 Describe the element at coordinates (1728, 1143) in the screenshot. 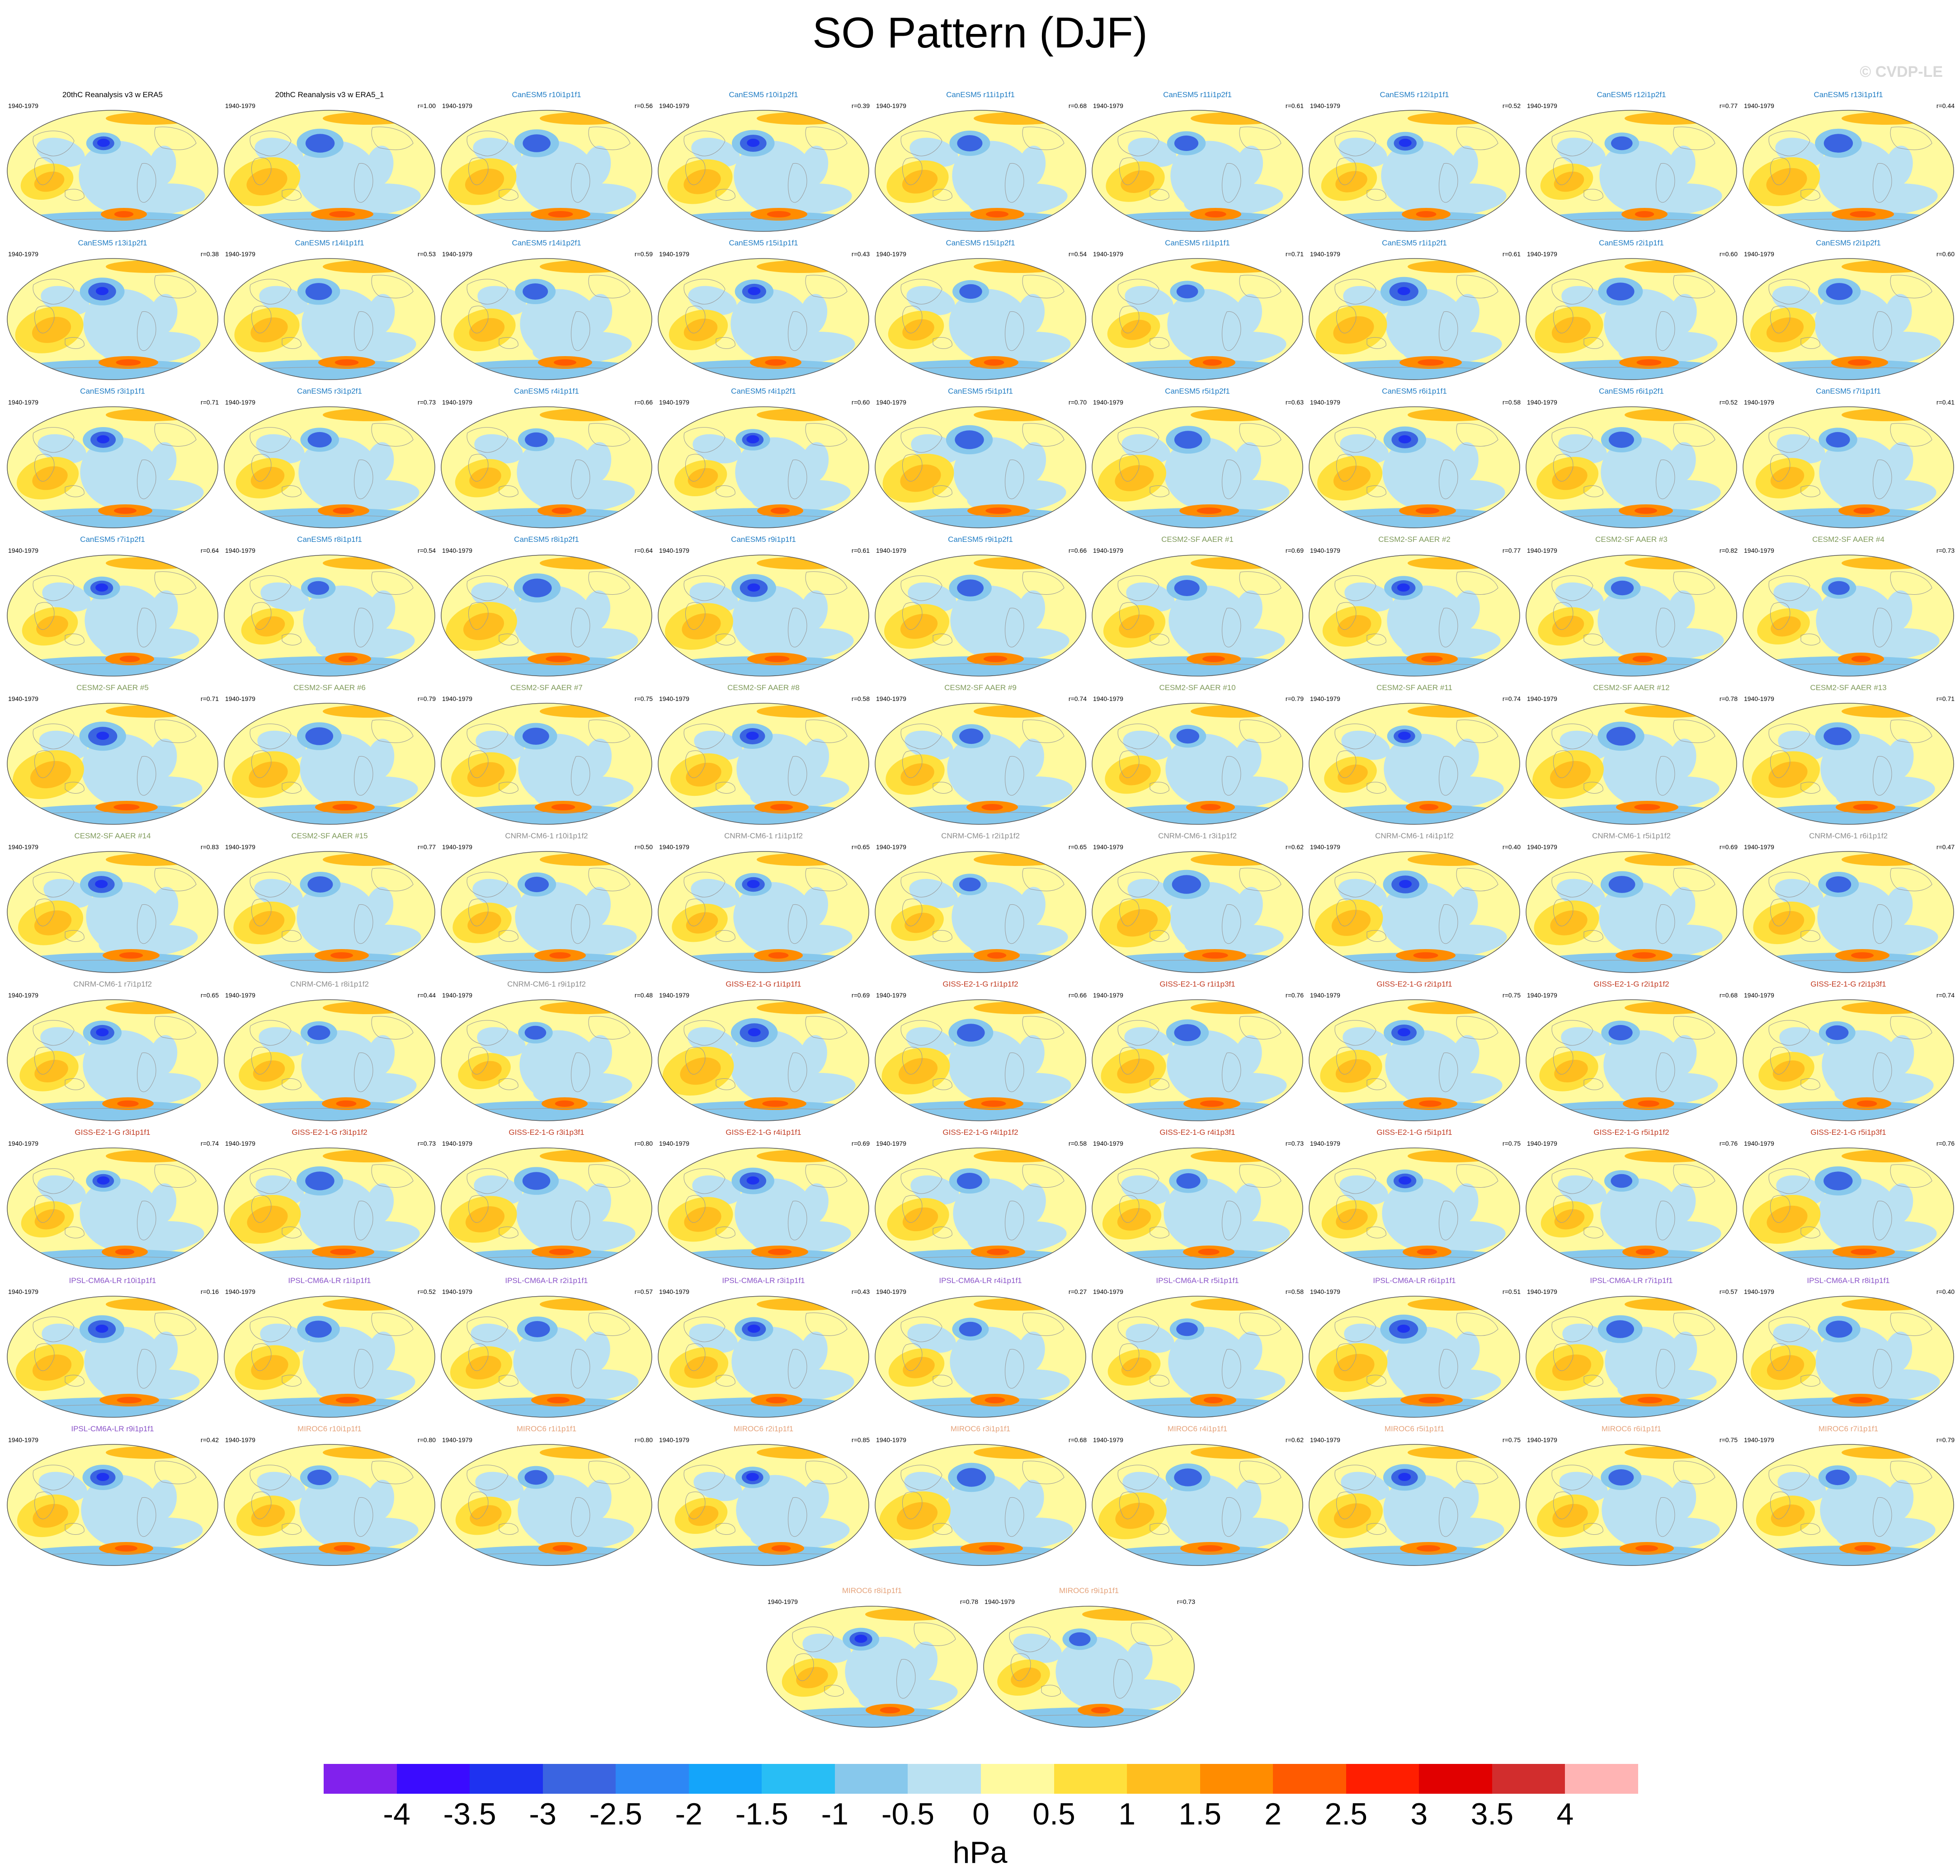

I see `panel-correlation: r=0.76` at that location.